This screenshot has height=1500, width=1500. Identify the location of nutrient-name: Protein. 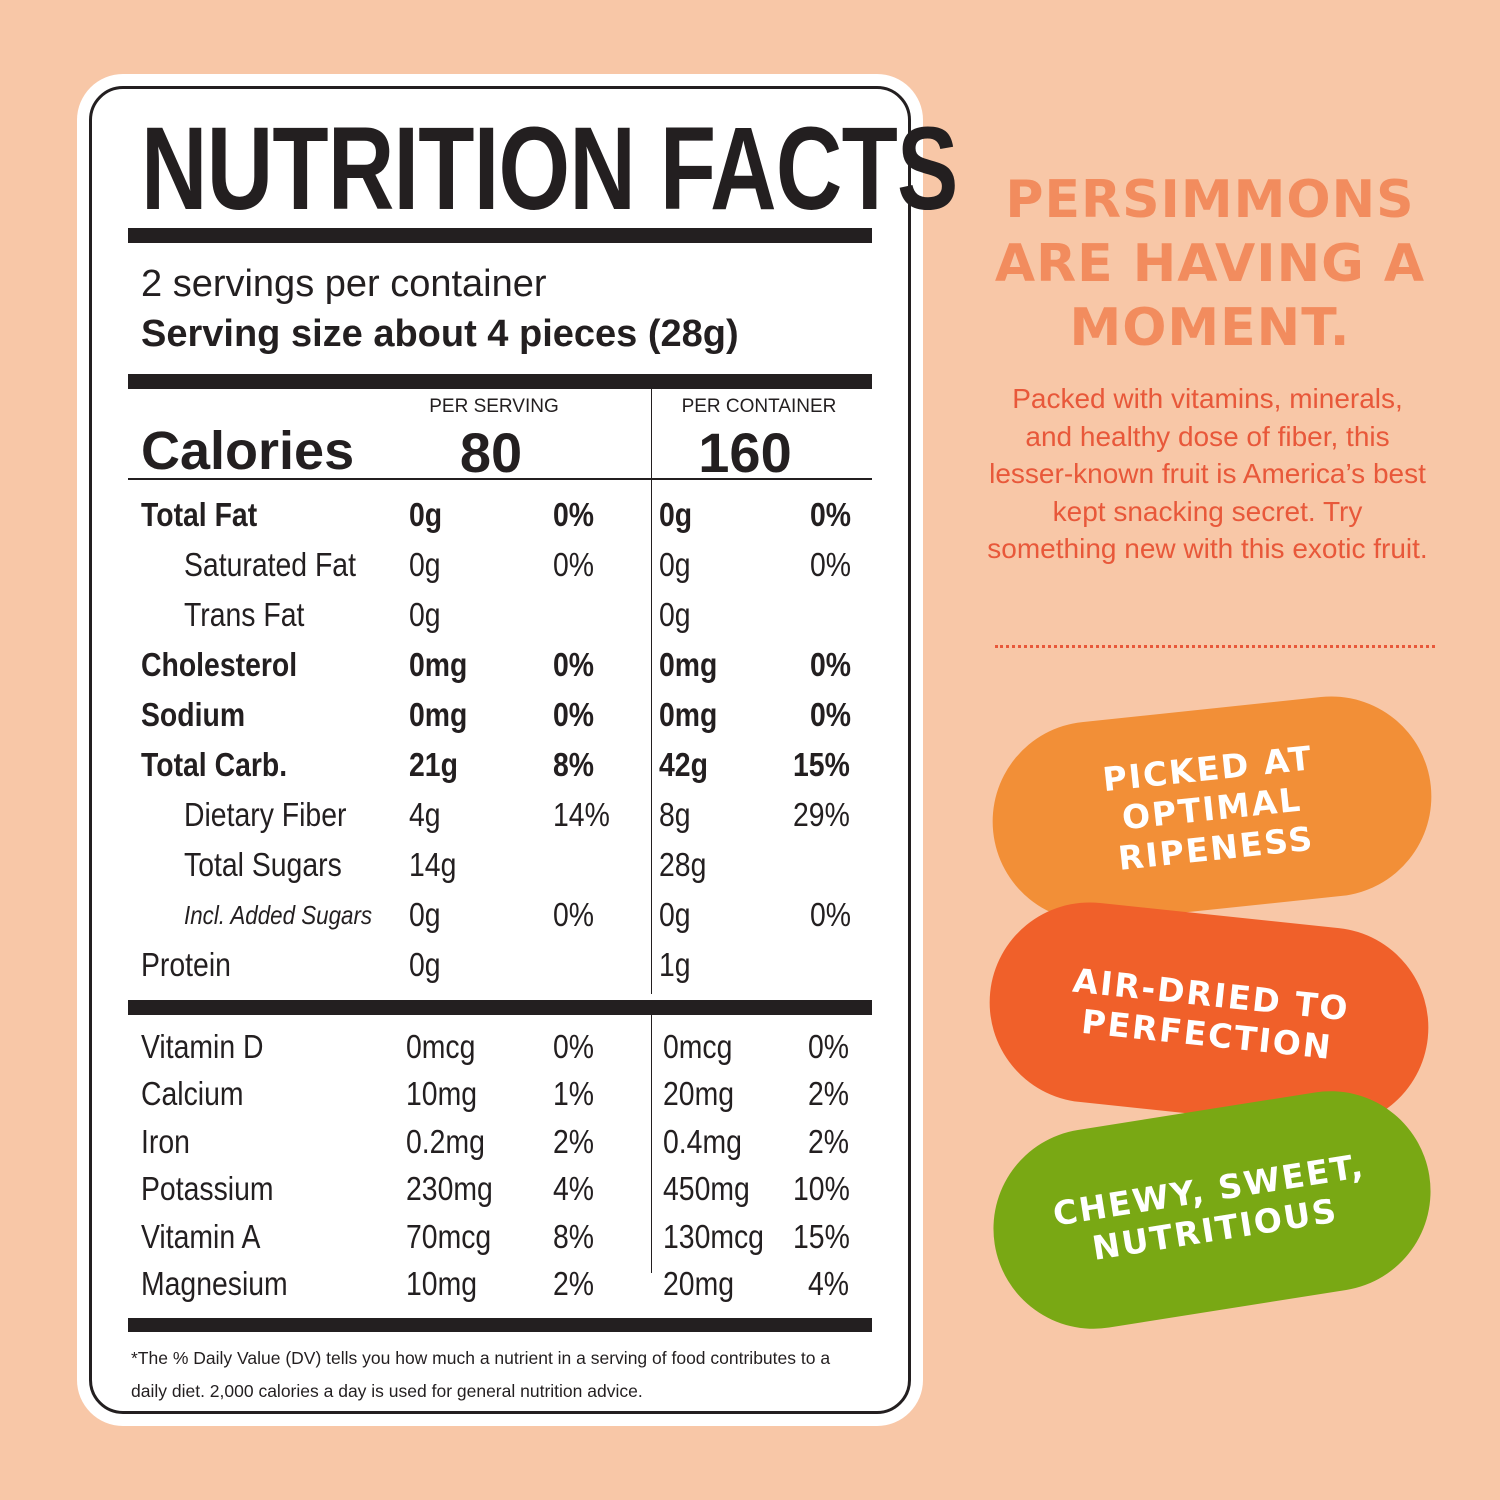
(186, 964).